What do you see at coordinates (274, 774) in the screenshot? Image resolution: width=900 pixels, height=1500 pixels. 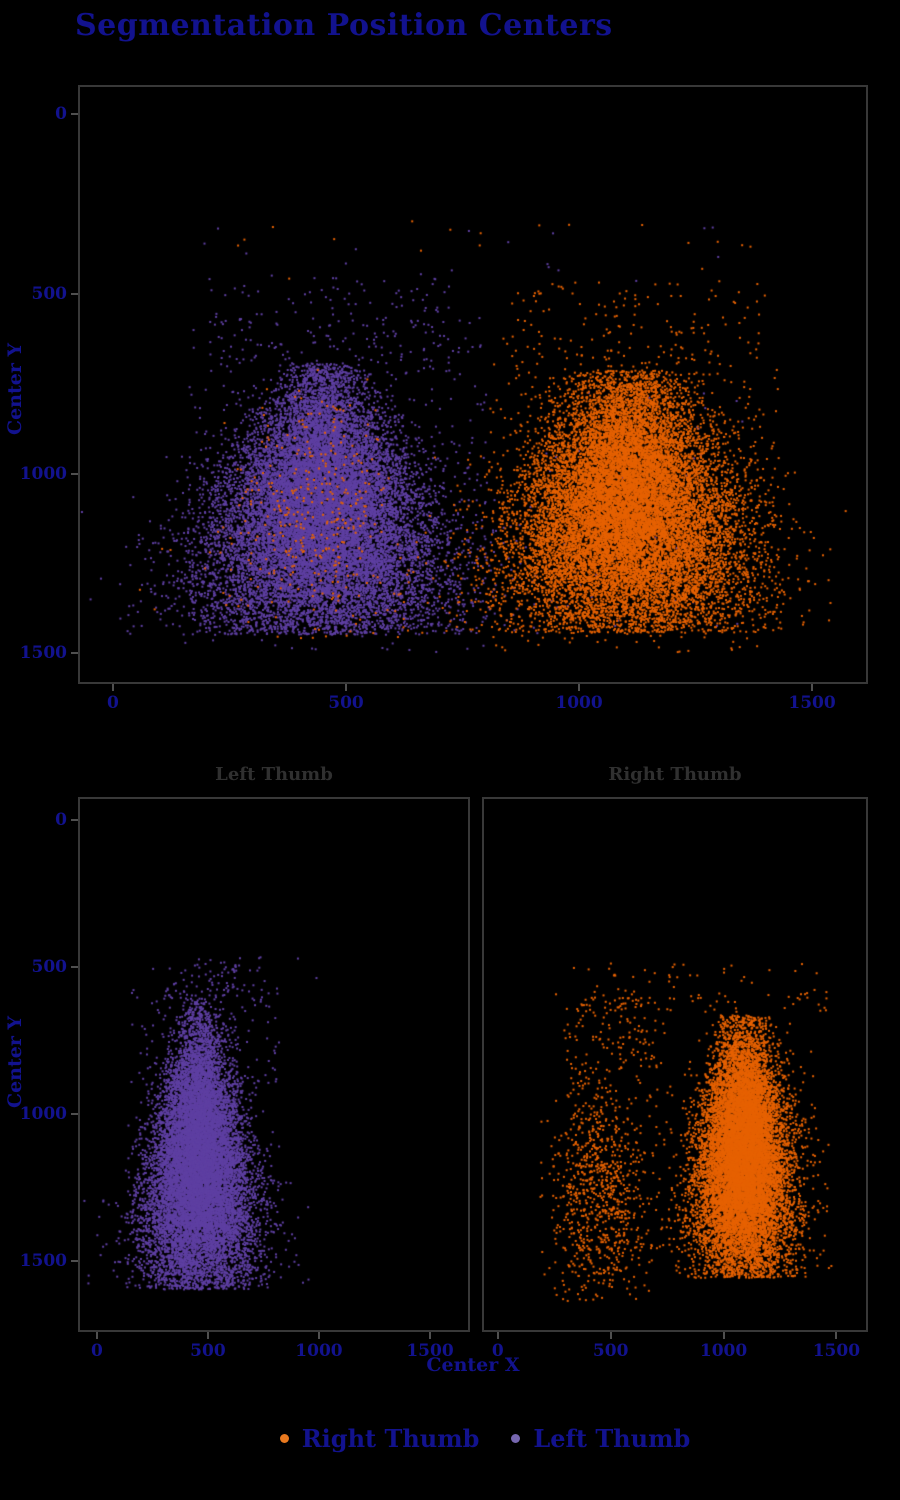 I see `facet-title-left-thumb: Left Thumb` at bounding box center [274, 774].